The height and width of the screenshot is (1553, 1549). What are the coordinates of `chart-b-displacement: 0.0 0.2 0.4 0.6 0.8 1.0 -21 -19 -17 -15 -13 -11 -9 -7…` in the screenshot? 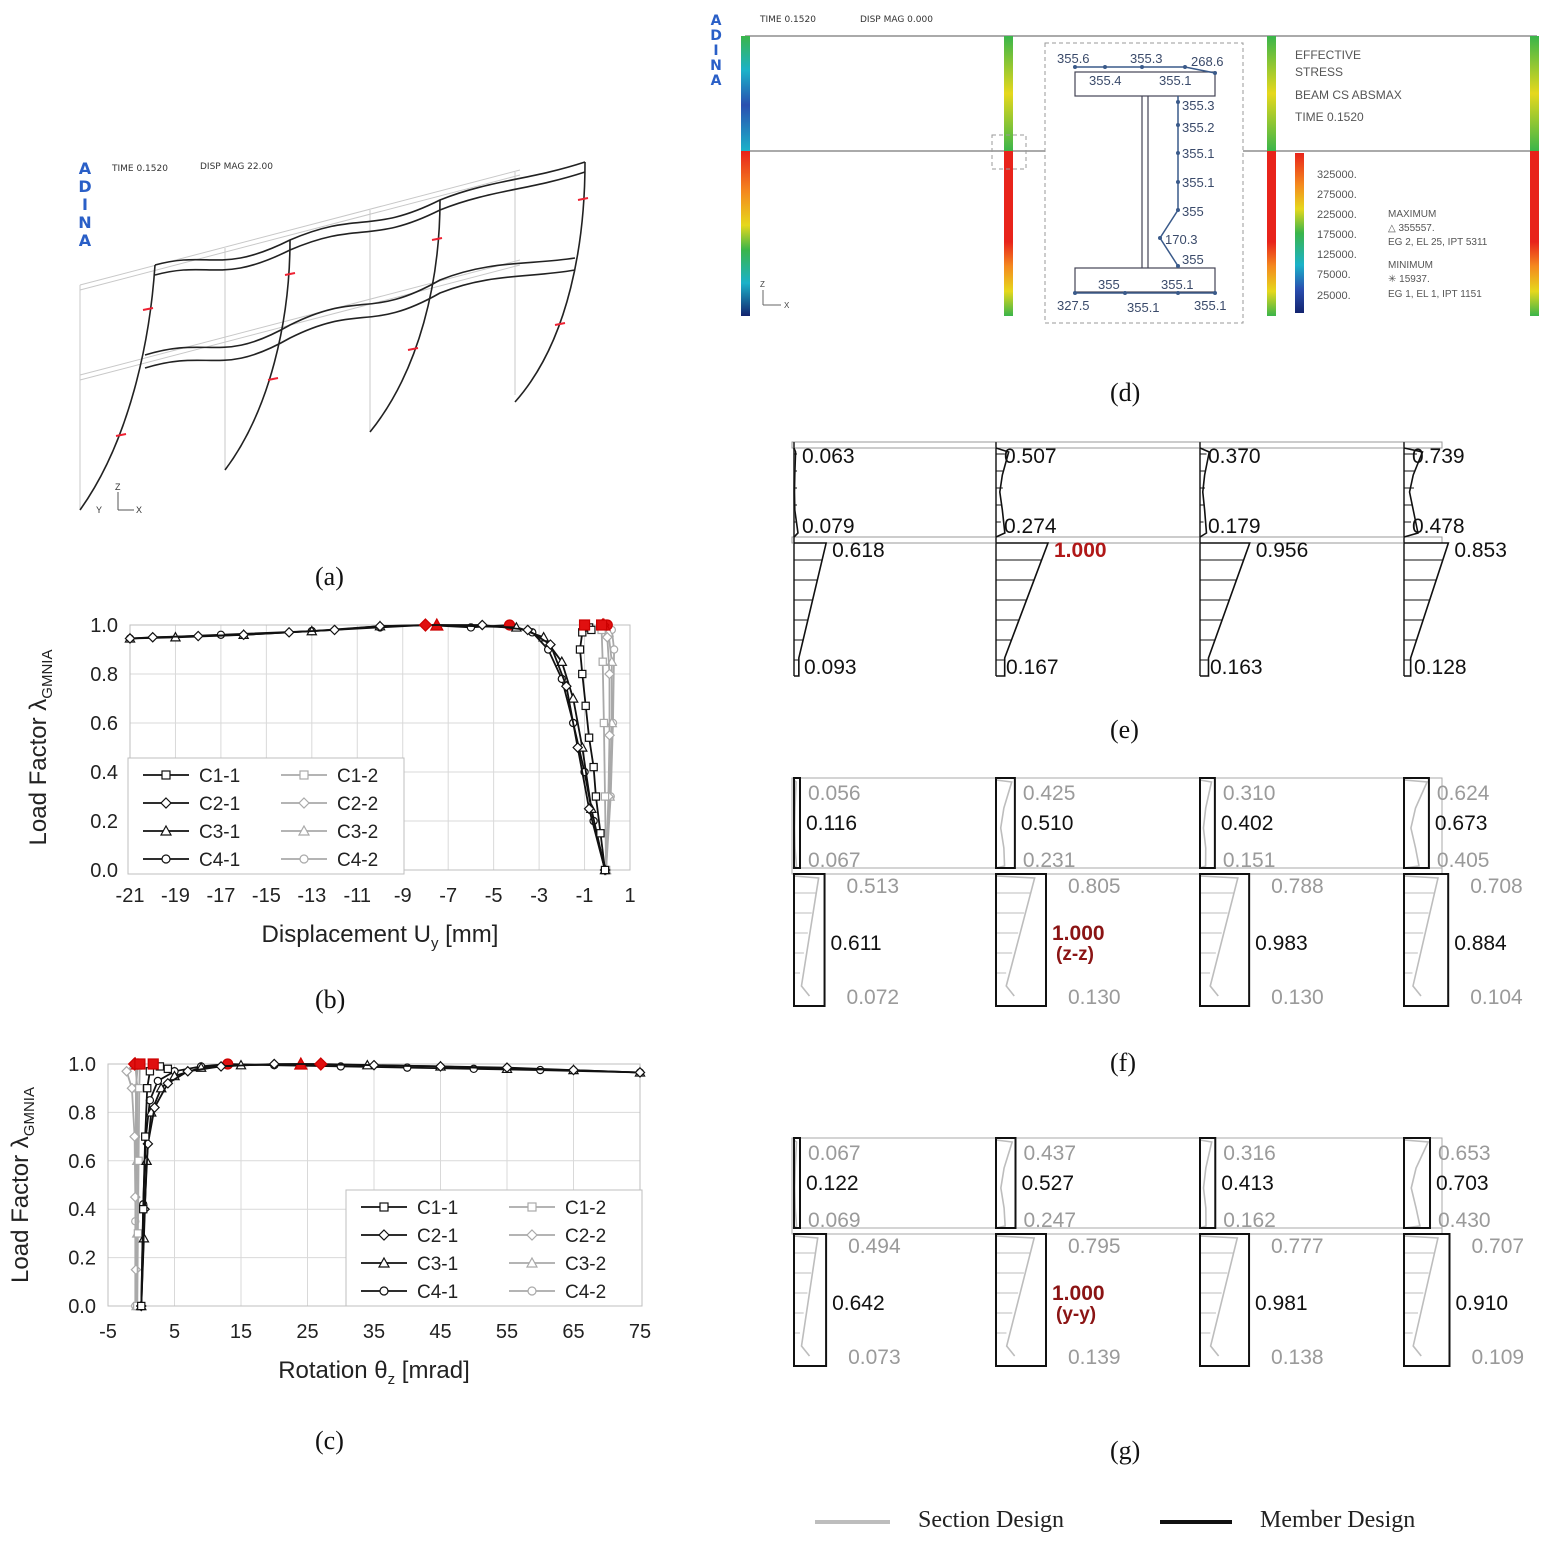 It's located at (340, 780).